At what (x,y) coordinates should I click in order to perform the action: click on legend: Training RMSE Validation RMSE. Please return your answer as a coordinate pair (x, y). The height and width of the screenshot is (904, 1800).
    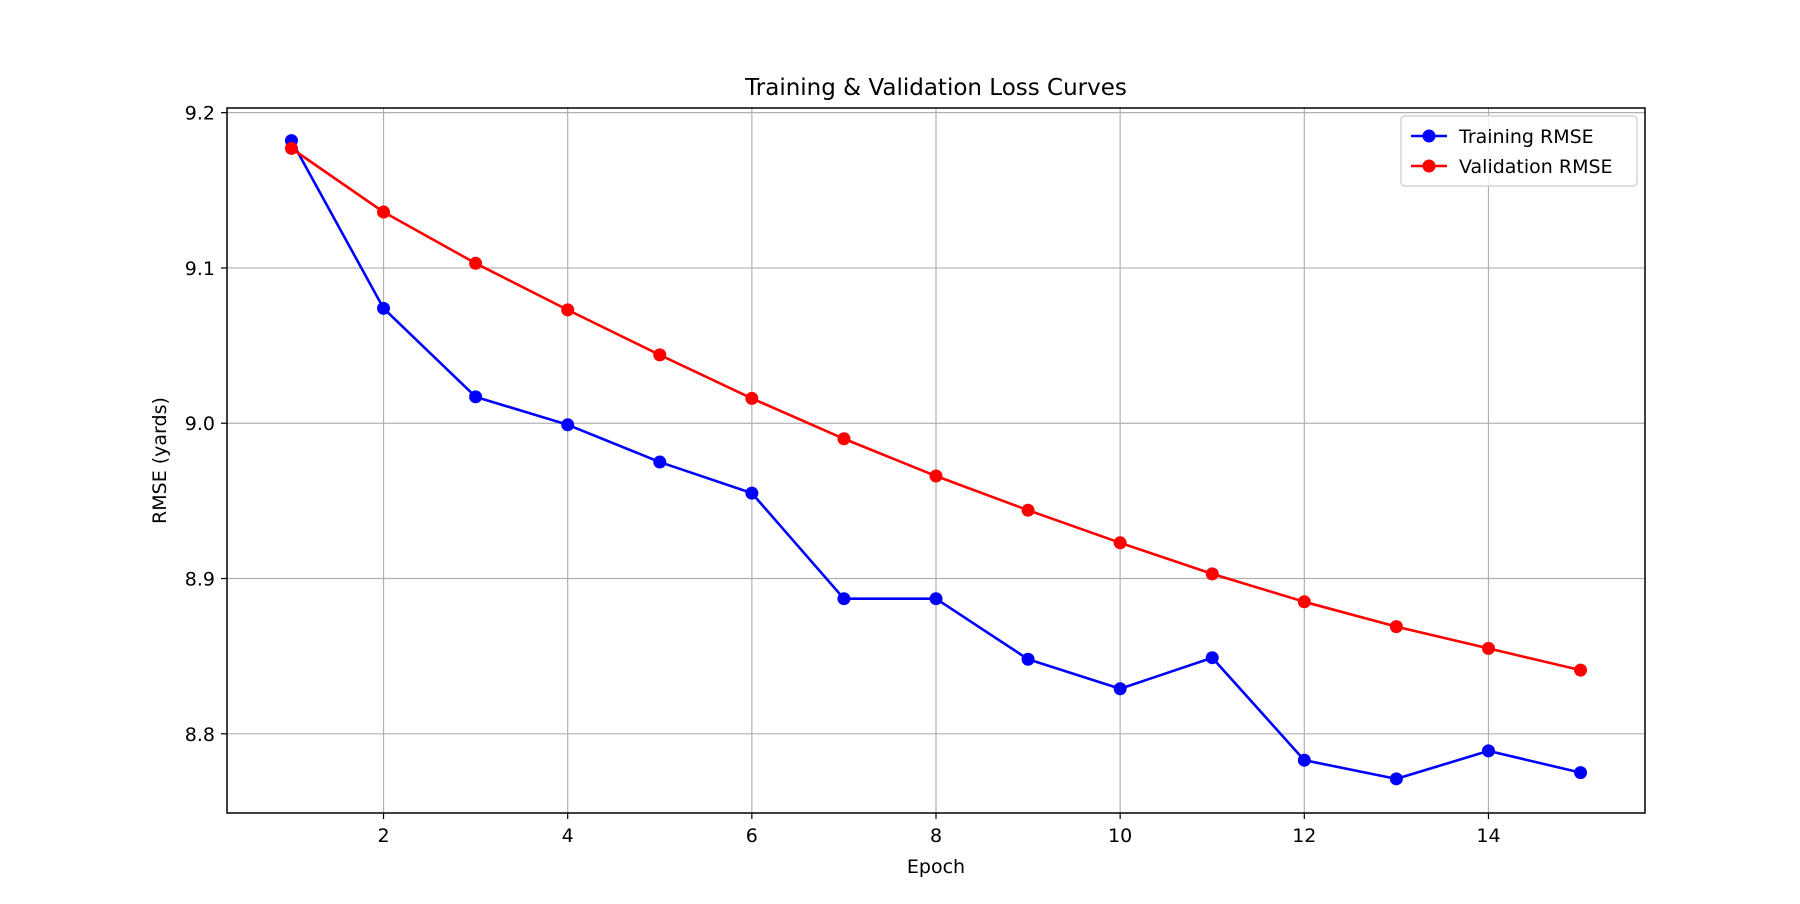
    Looking at the image, I should click on (1519, 151).